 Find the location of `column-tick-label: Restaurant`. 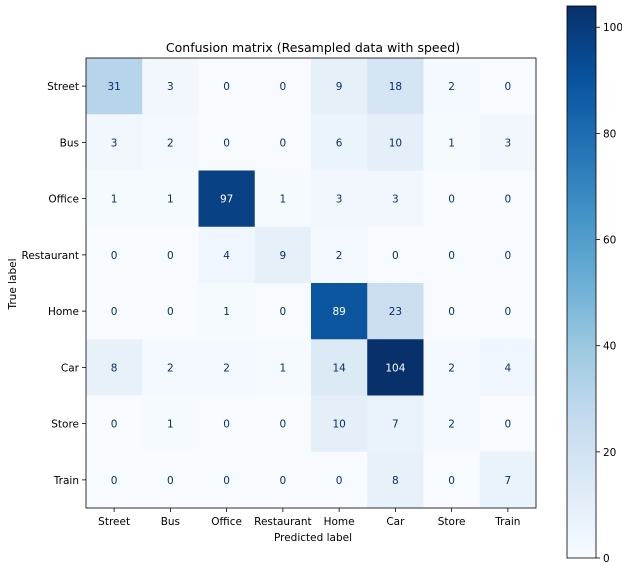

column-tick-label: Restaurant is located at coordinates (282, 522).